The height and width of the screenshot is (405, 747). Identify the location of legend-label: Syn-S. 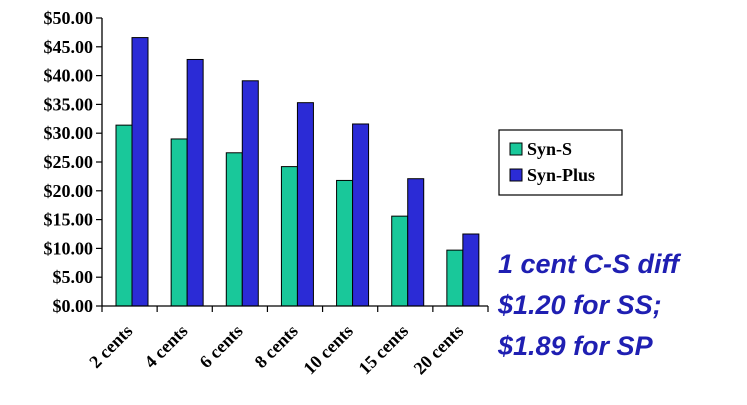
(549, 149).